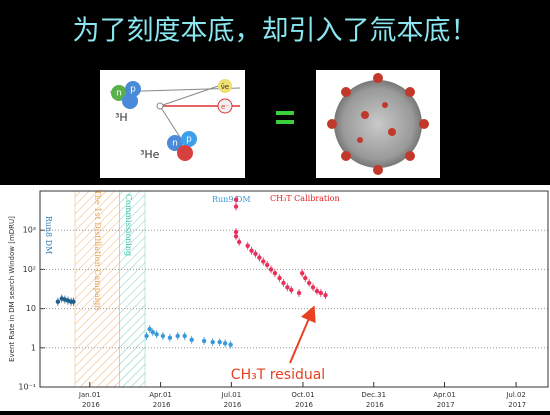 The height and width of the screenshot is (415, 550). What do you see at coordinates (121, 117) in the screenshot?
I see `nucleus-label: ³H` at bounding box center [121, 117].